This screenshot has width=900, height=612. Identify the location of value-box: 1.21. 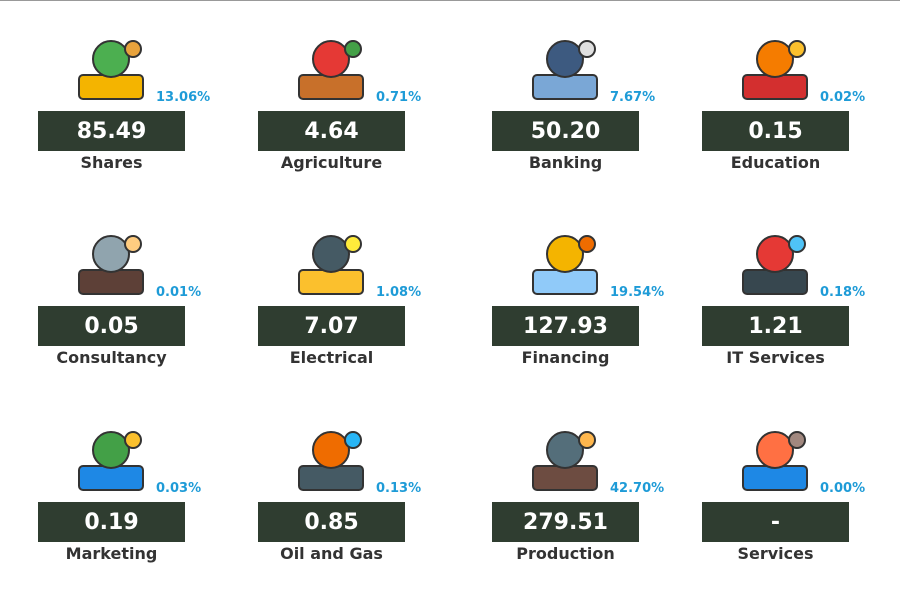
(775, 326).